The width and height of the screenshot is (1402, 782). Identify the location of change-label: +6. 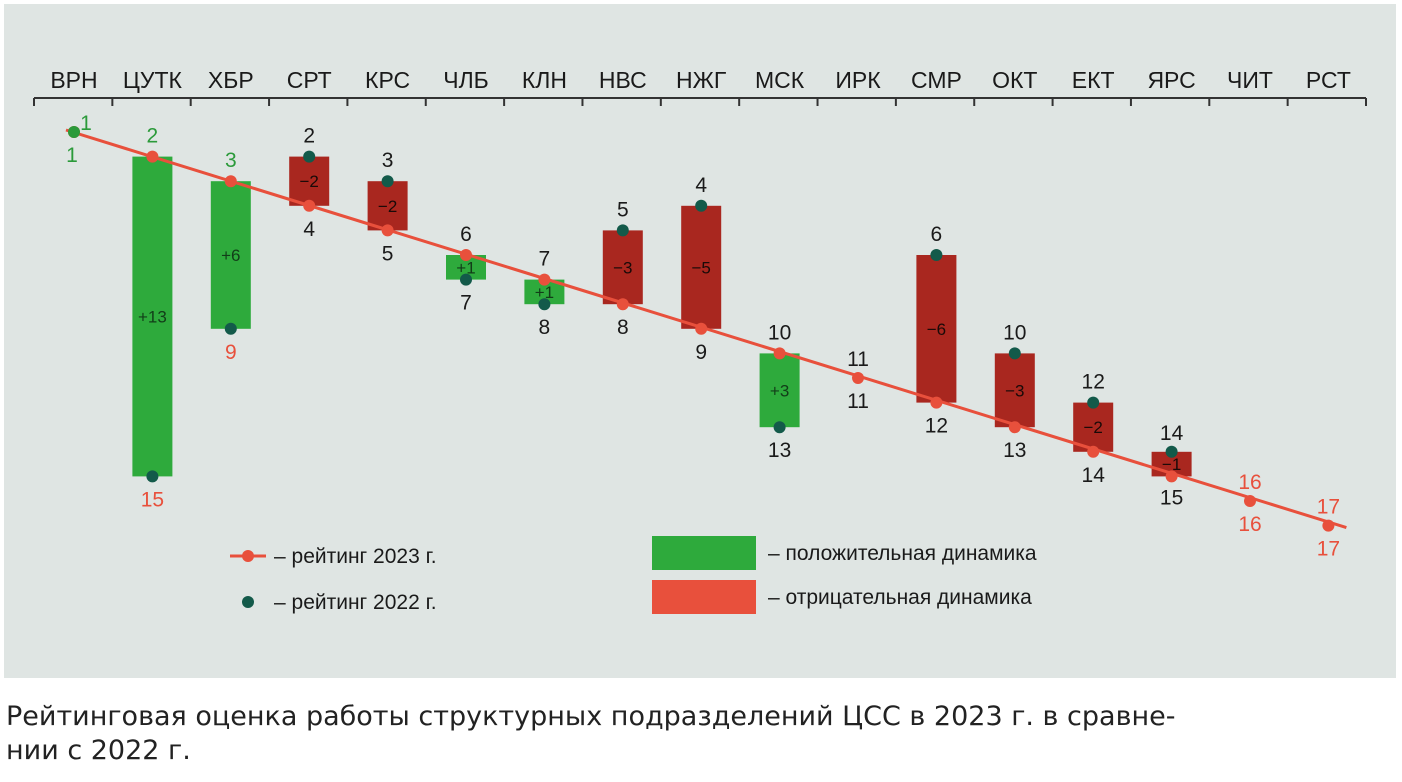
(230, 255).